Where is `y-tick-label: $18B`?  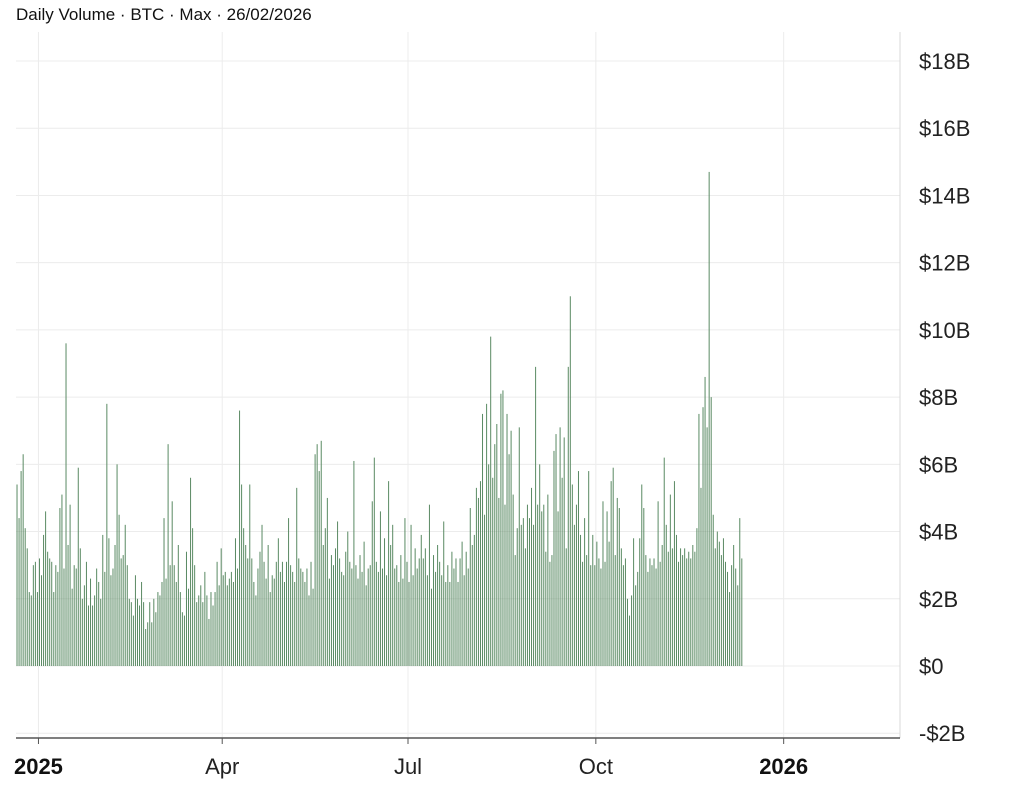 y-tick-label: $18B is located at coordinates (944, 61).